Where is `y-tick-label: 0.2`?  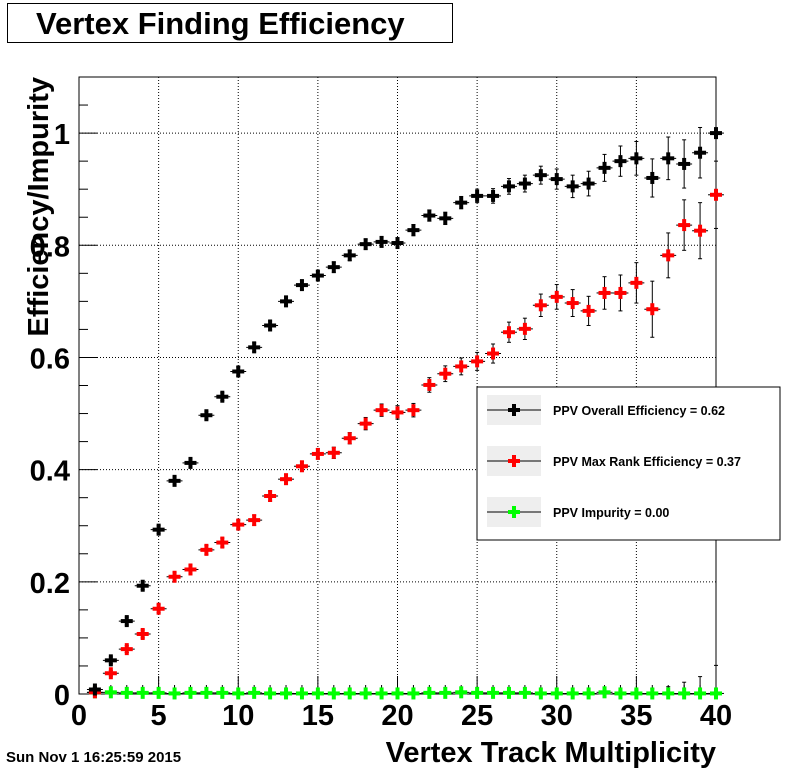 y-tick-label: 0.2 is located at coordinates (50, 584).